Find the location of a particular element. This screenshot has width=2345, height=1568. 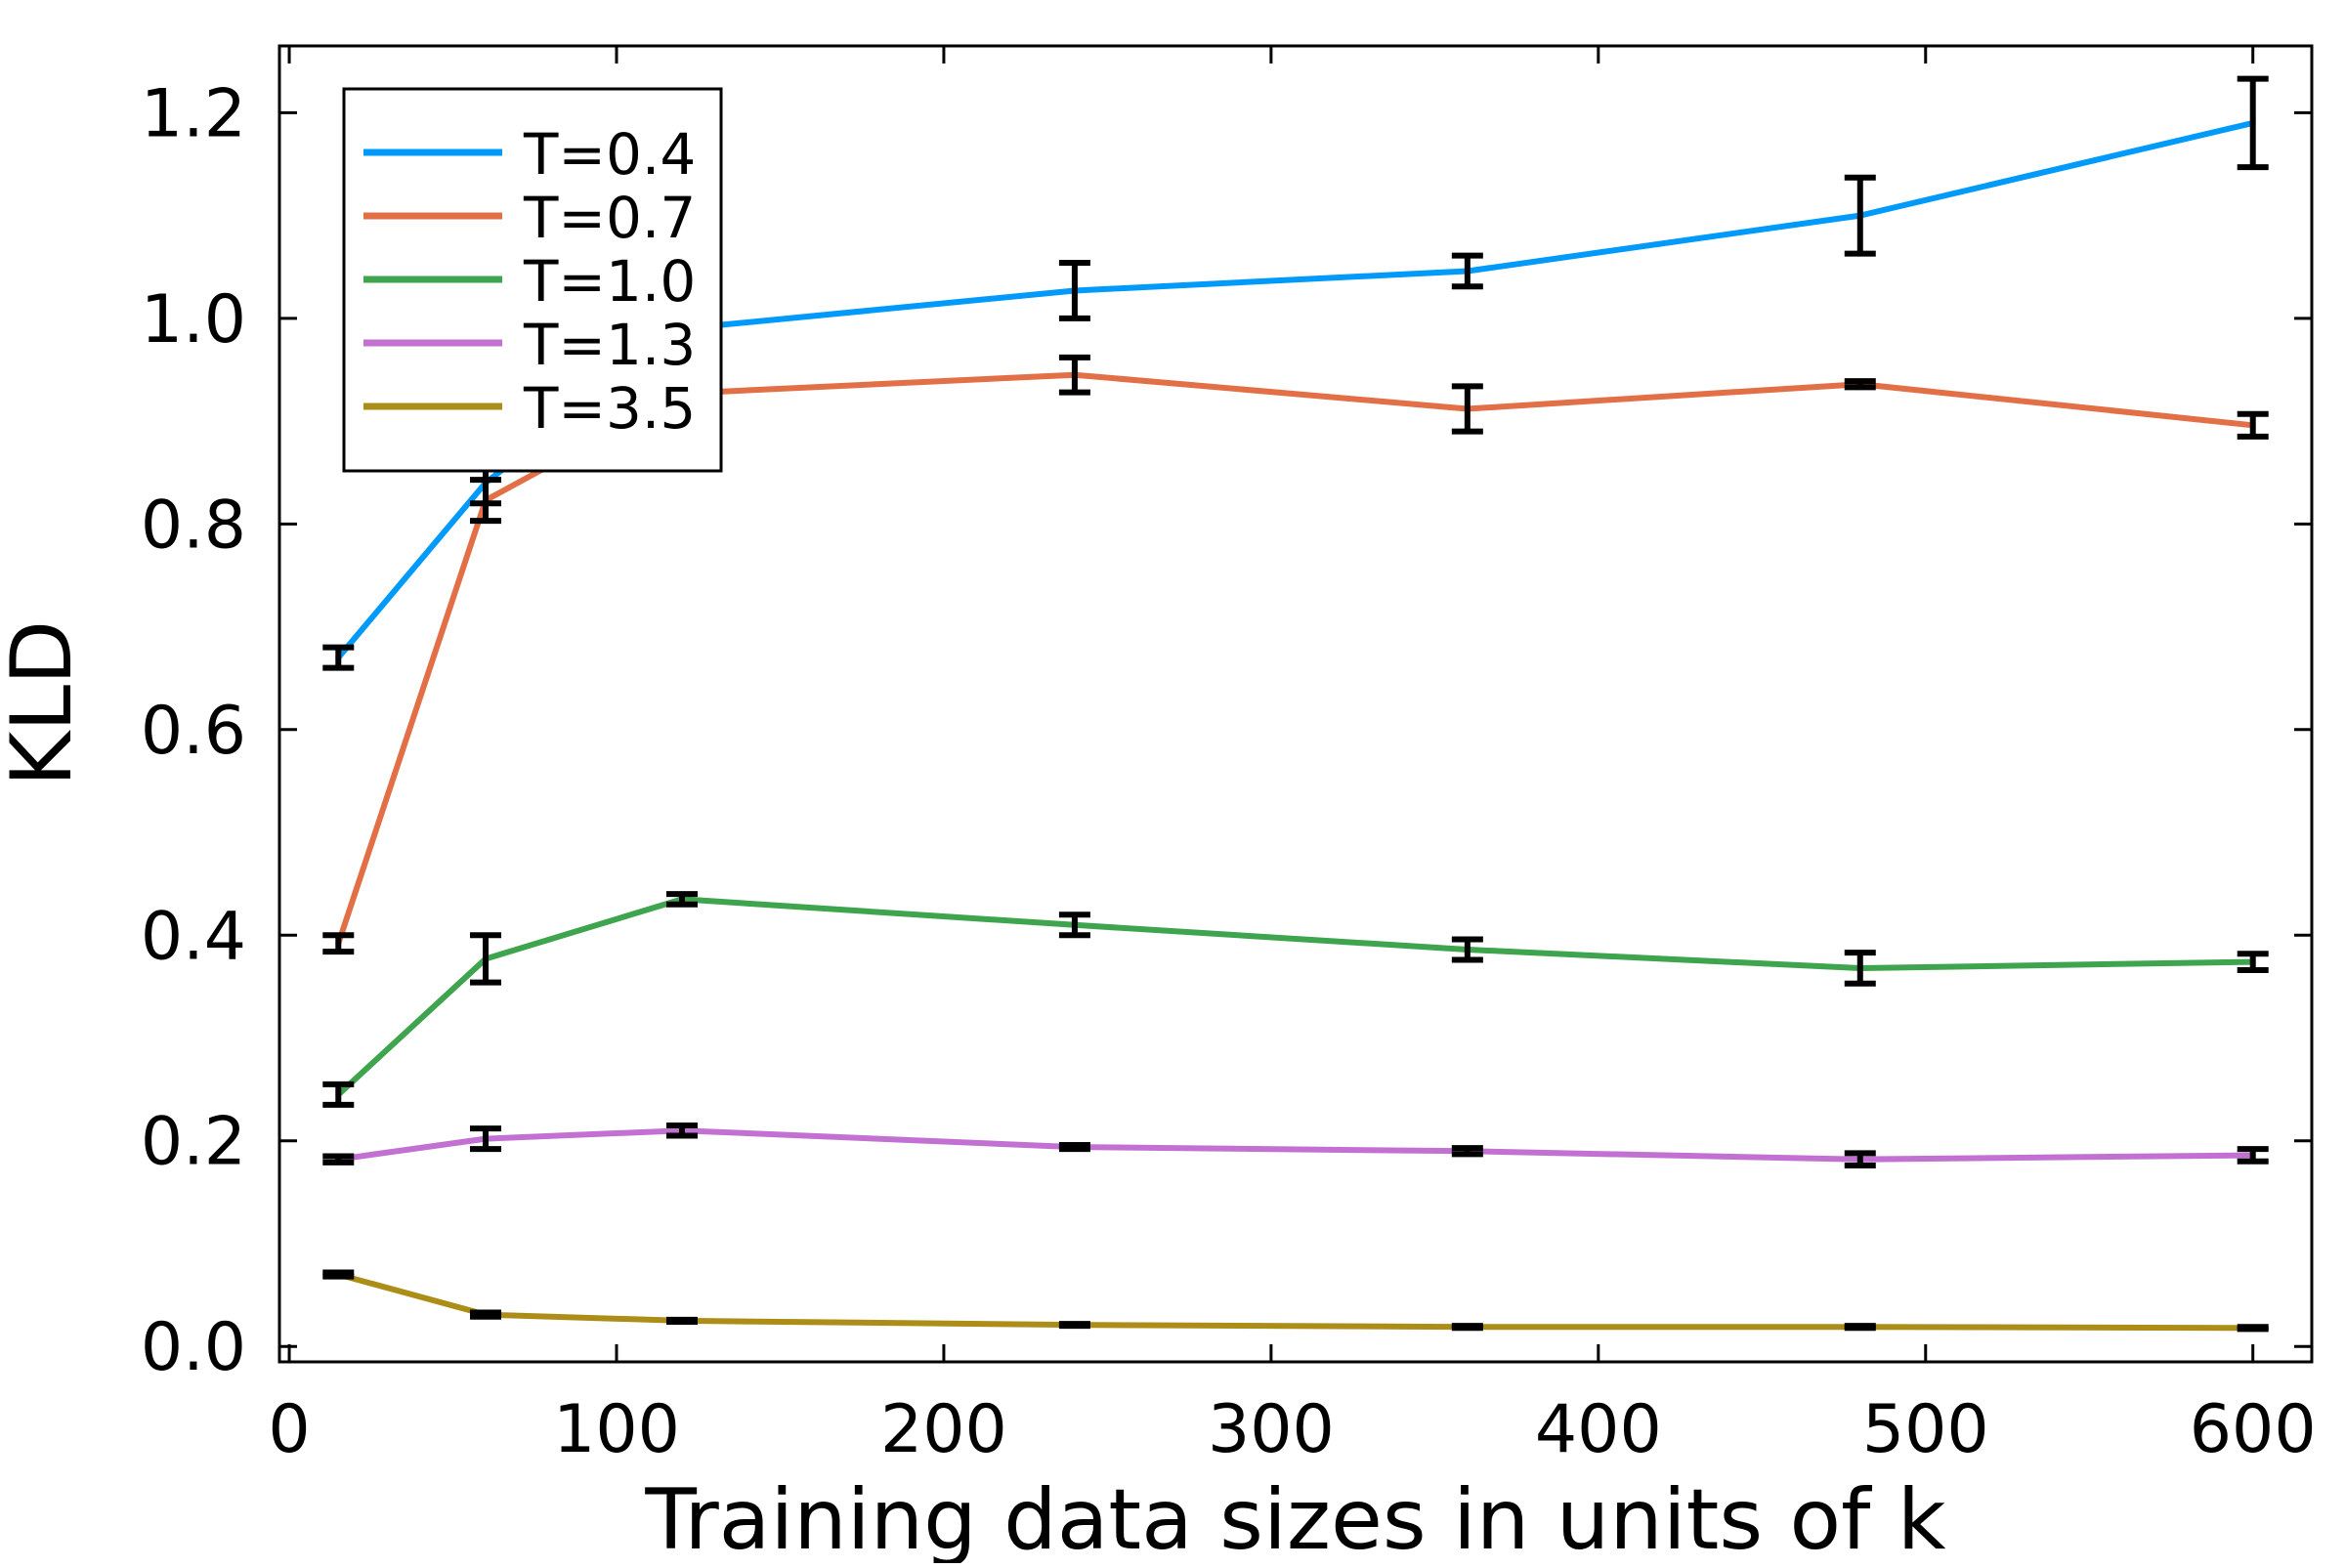

y-tick-label: 0.4 is located at coordinates (193, 936).